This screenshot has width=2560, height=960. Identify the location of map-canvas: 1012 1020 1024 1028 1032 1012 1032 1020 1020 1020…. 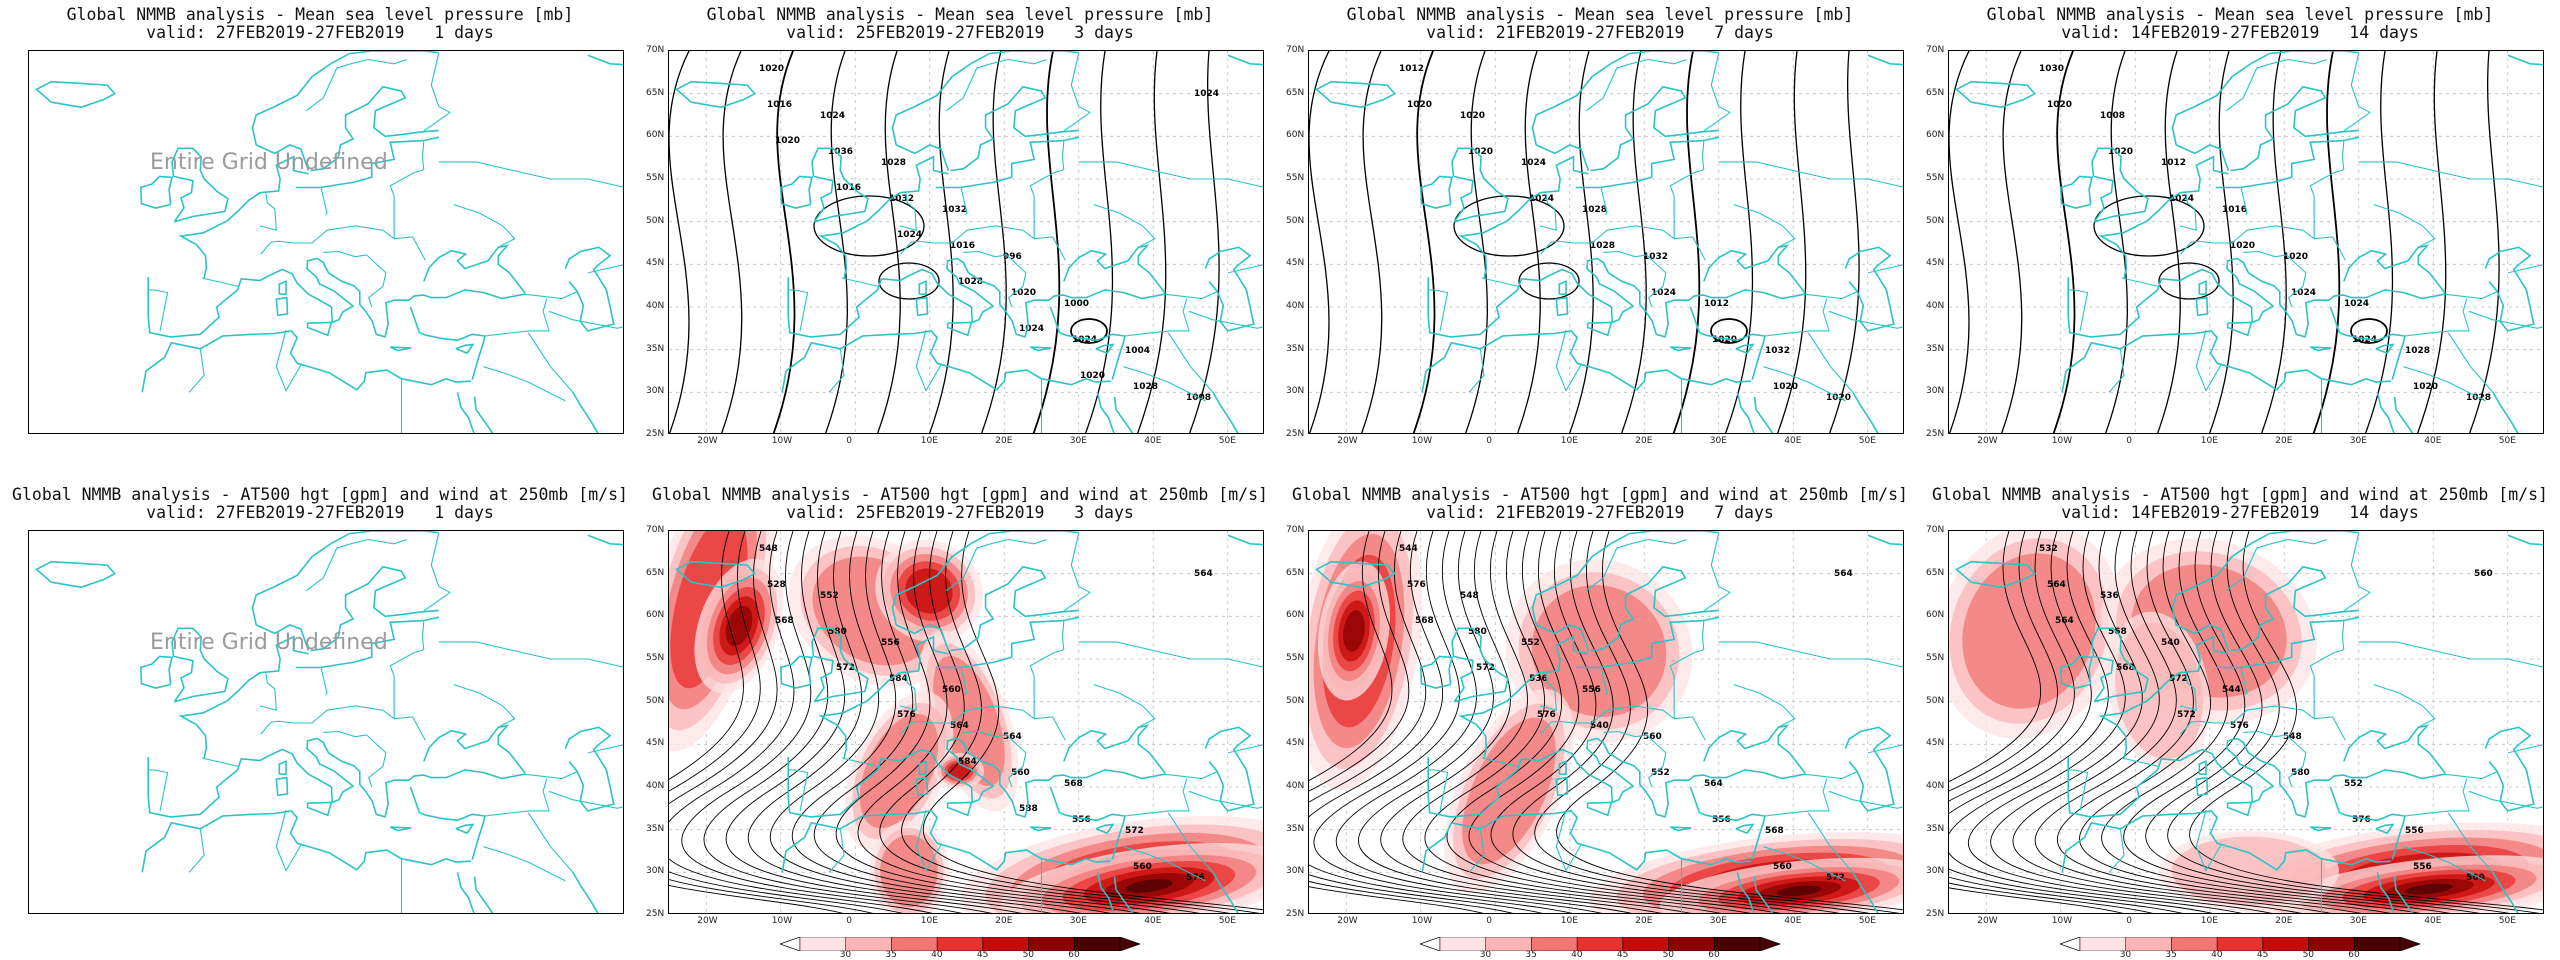
(1606, 242).